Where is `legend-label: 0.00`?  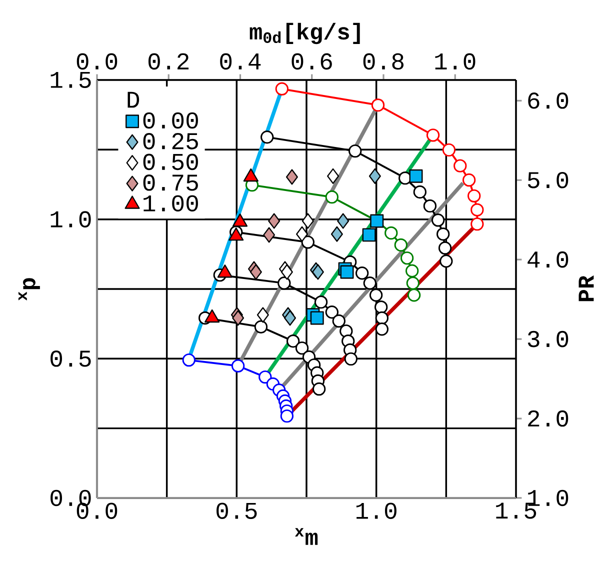 legend-label: 0.00 is located at coordinates (170, 120).